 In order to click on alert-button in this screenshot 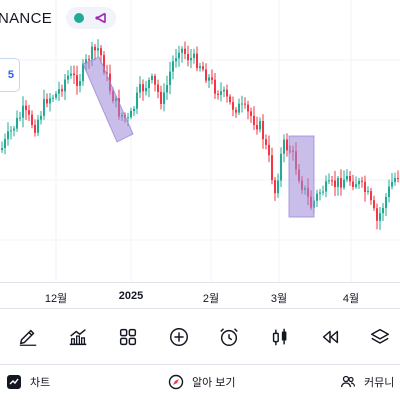, I will do `click(229, 337)`.